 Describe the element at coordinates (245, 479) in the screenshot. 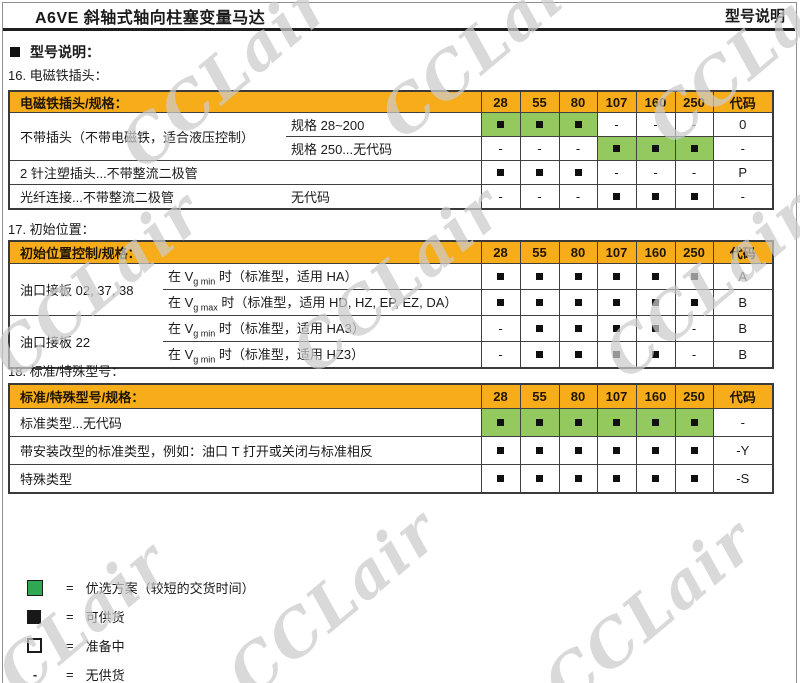

I see `row-label: 特殊类型` at that location.